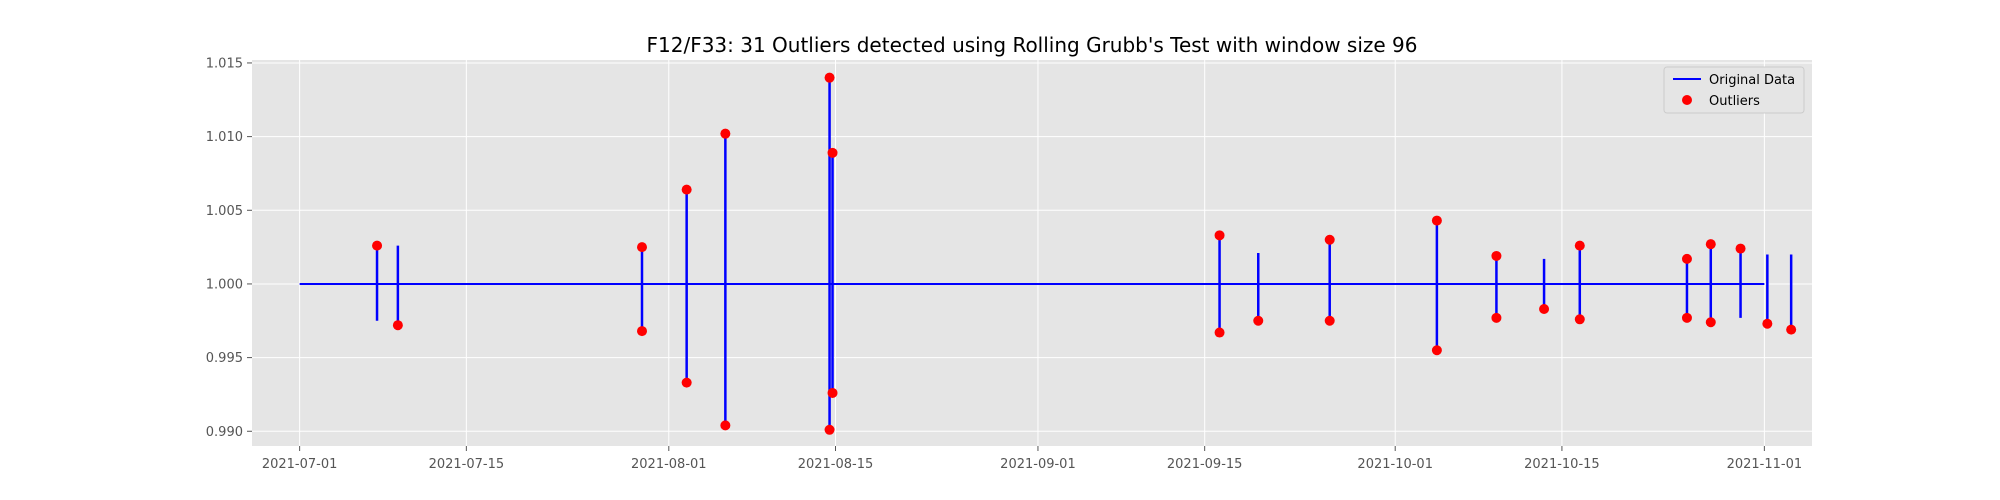 The image size is (2000, 500). I want to click on legend: Original Data Outliers, so click(1734, 90).